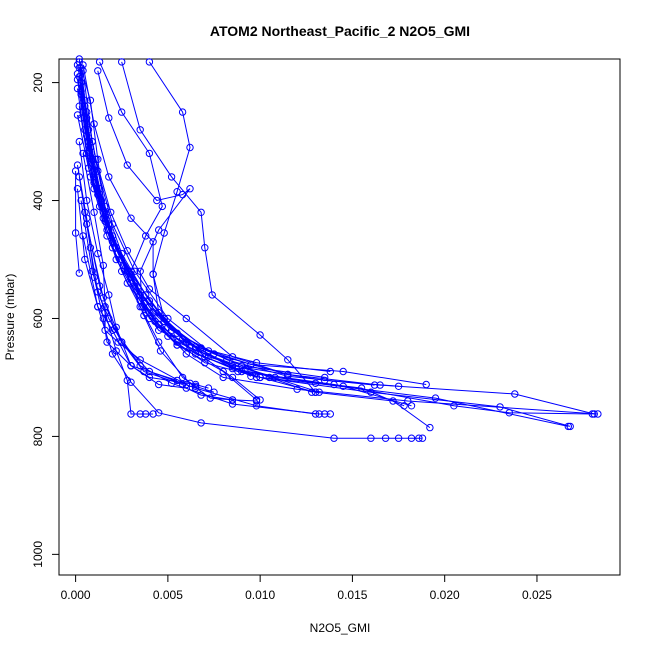 The height and width of the screenshot is (650, 650). Describe the element at coordinates (352, 595) in the screenshot. I see `x-tick-label-3: 0.015` at that location.